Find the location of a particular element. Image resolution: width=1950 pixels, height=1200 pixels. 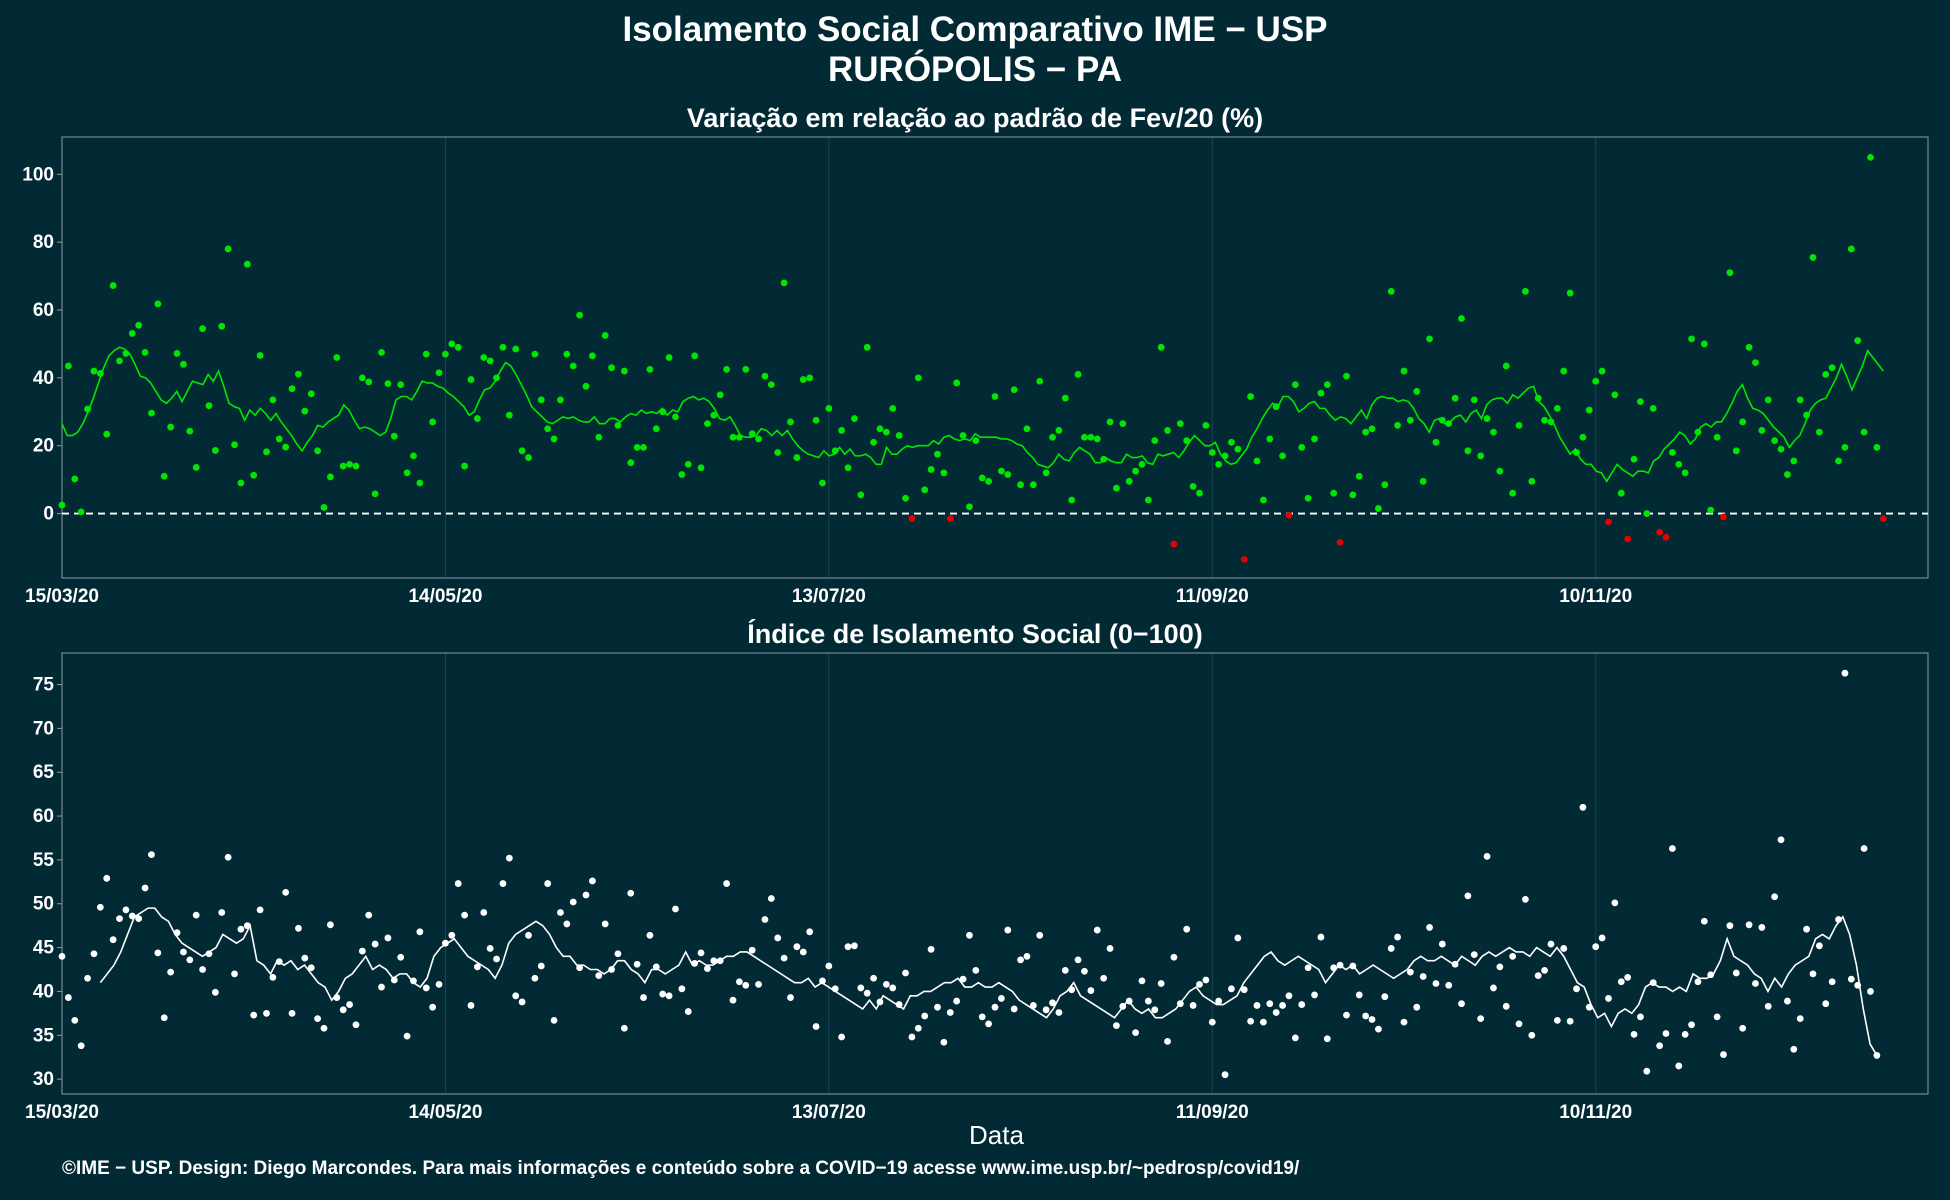

x-tick-label: 10/11/20 is located at coordinates (1595, 596).